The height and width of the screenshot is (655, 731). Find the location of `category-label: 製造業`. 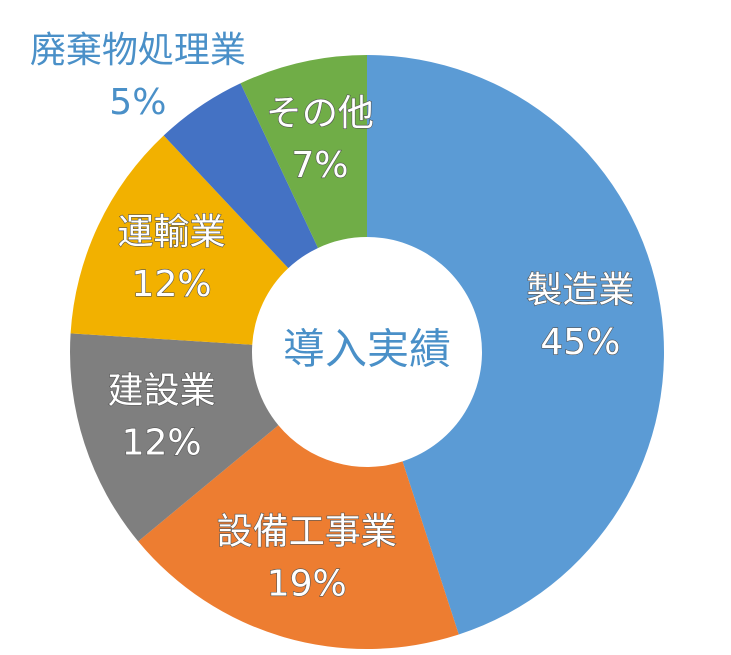

category-label: 製造業 is located at coordinates (580, 290).